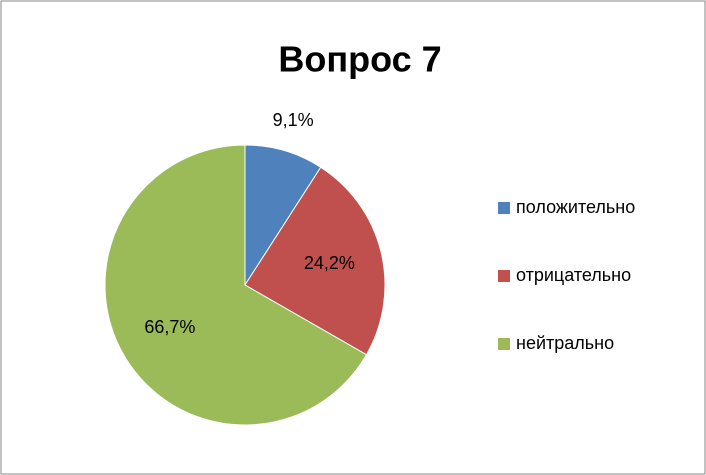  What do you see at coordinates (573, 275) in the screenshot?
I see `legend-label: отрицательно` at bounding box center [573, 275].